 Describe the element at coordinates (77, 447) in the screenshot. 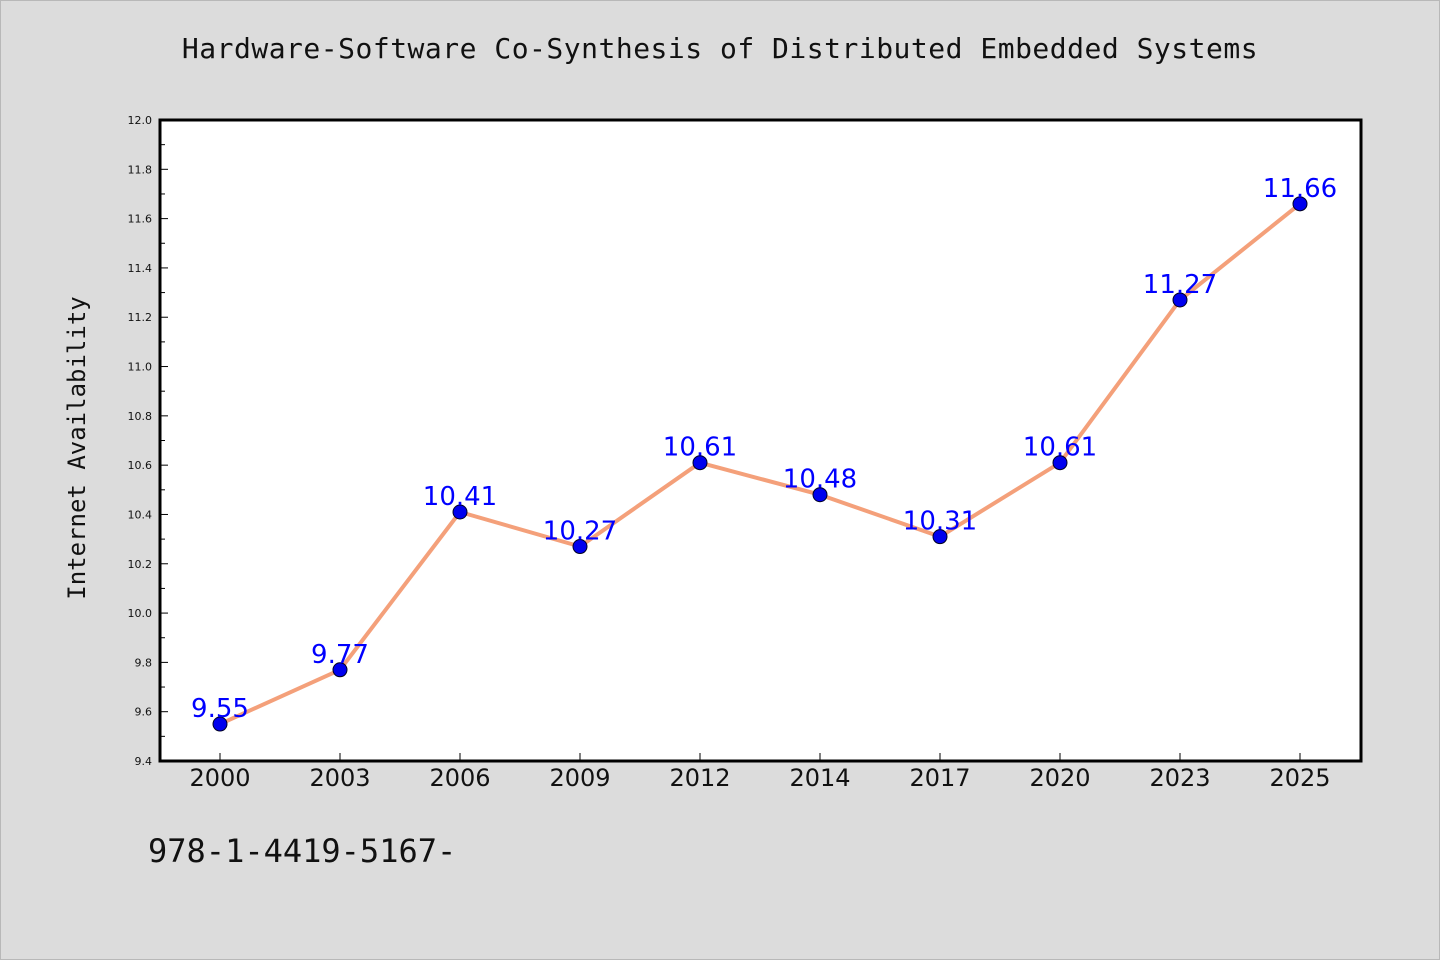

I see `y-axis-label: Internet Availability` at that location.